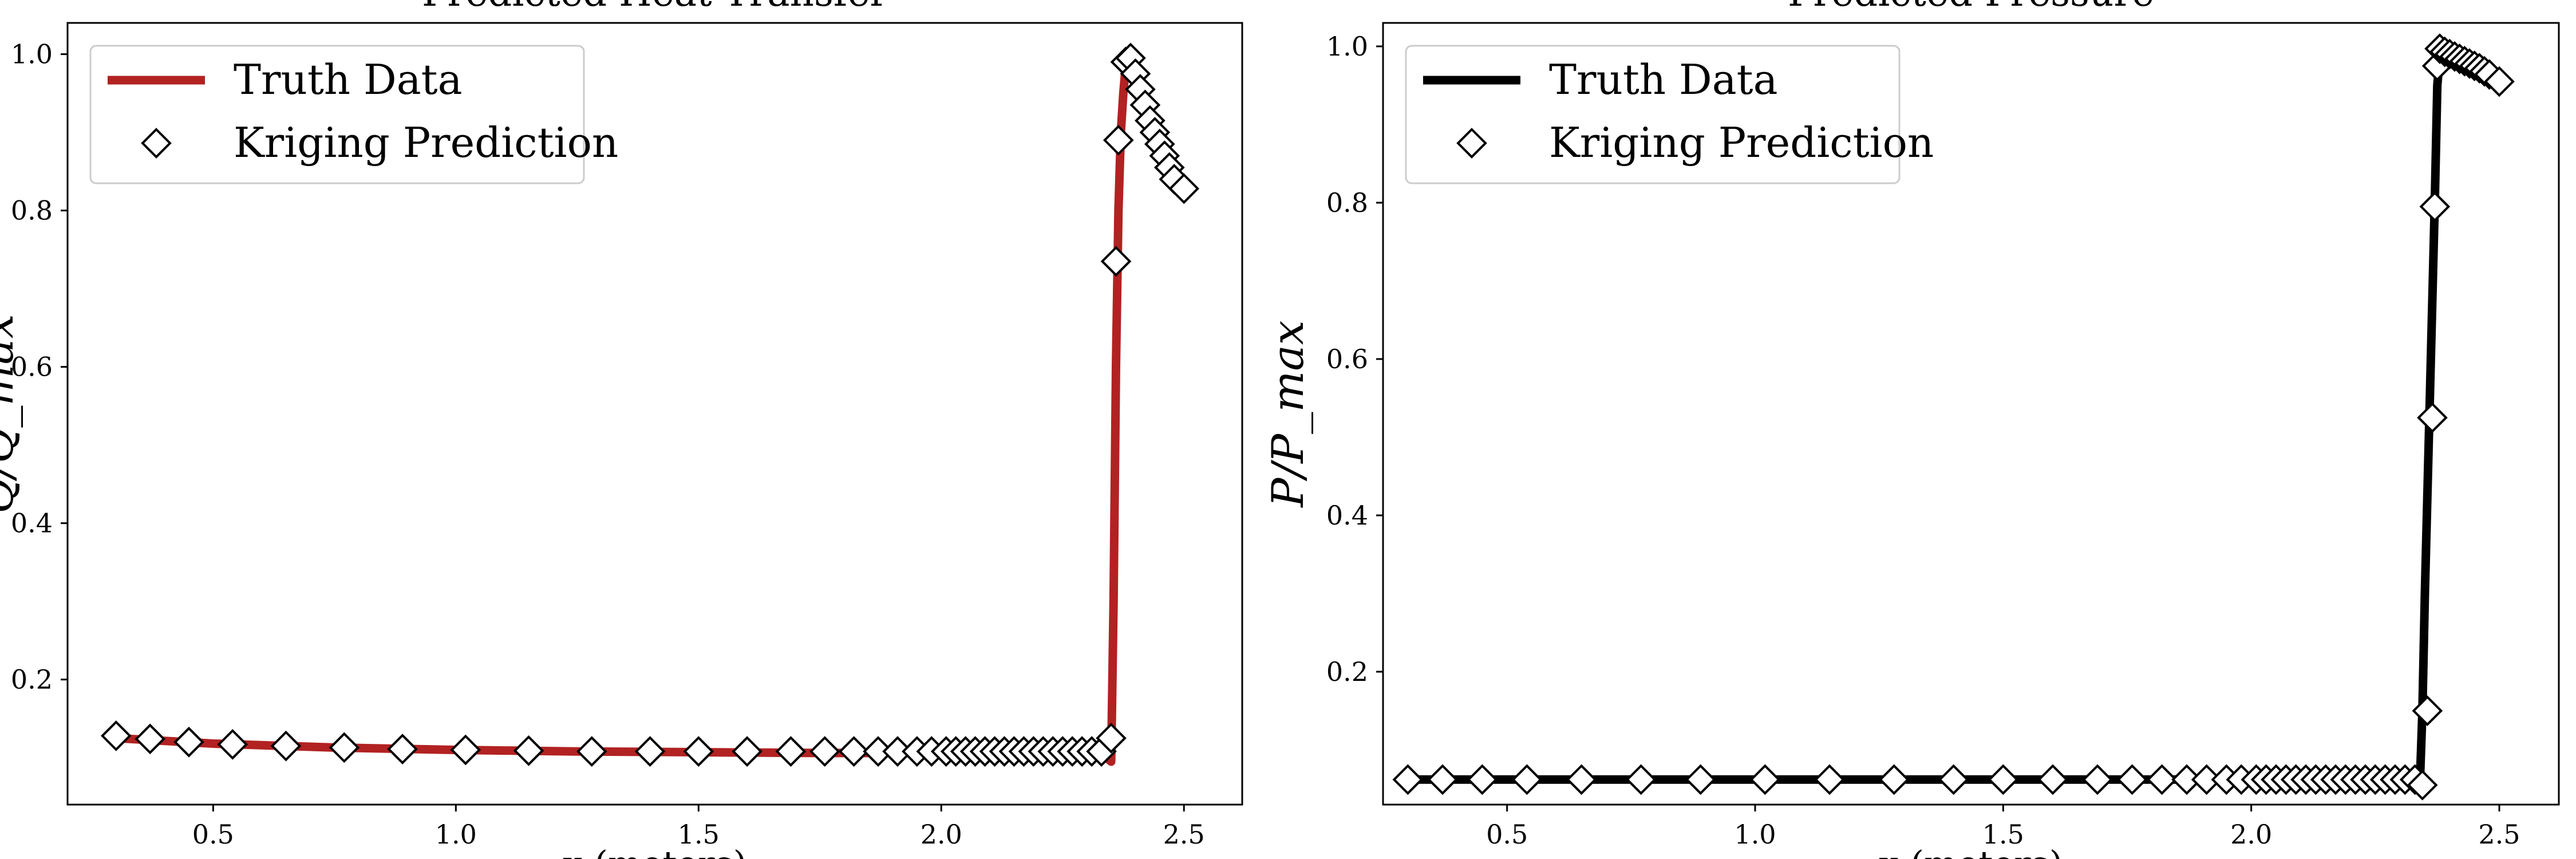 The width and height of the screenshot is (2576, 859). I want to click on chart-title: Predicted Pressure, so click(1971, 7).